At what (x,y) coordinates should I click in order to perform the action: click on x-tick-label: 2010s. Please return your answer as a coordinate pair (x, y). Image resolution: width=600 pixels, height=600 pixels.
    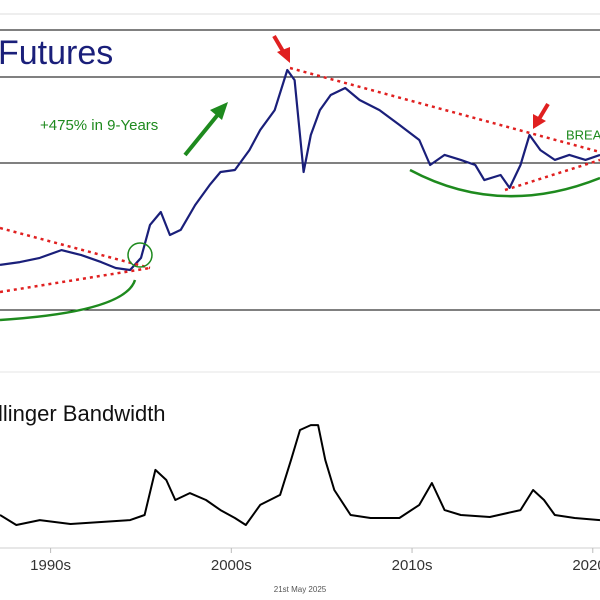
    Looking at the image, I should click on (412, 565).